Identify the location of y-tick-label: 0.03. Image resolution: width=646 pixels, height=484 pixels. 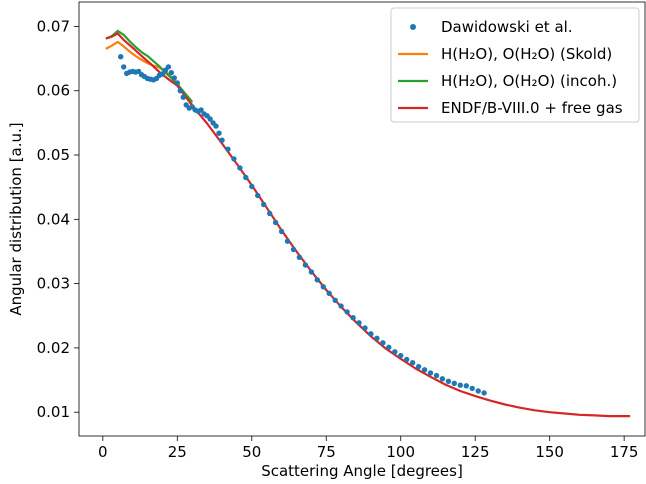
(53, 284).